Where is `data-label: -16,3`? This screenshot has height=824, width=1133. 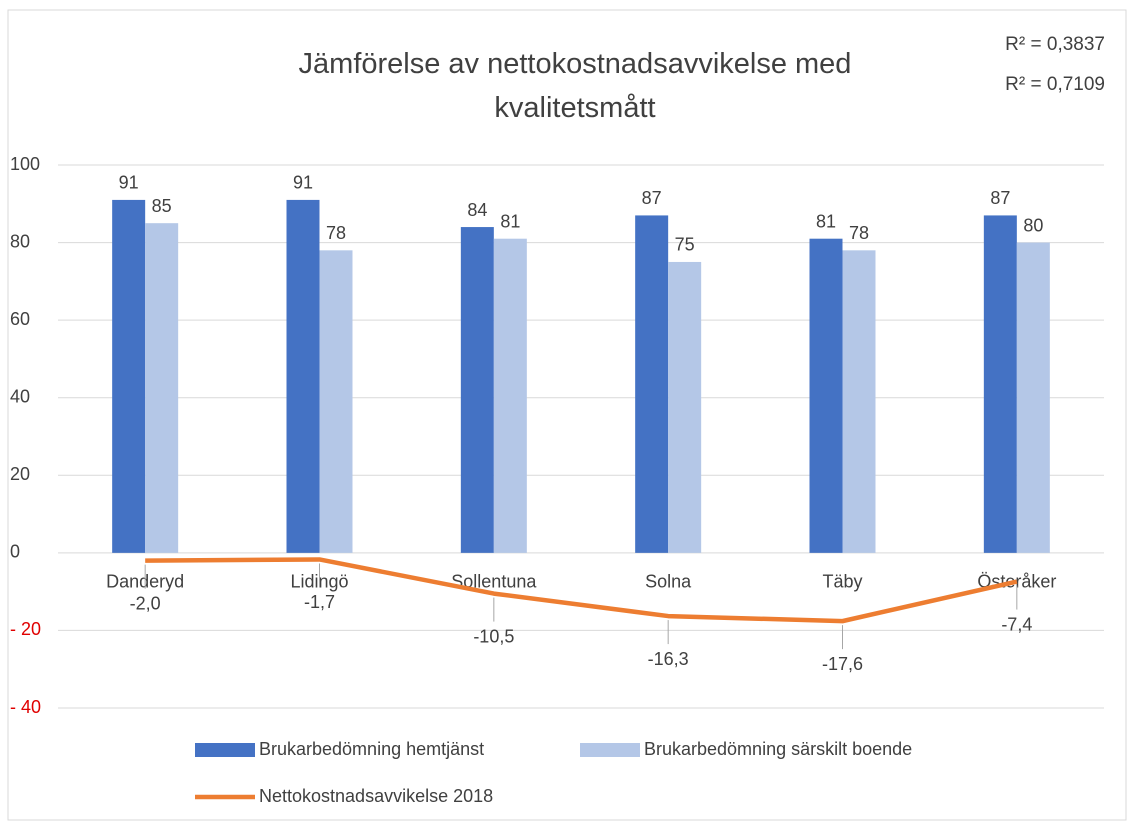 data-label: -16,3 is located at coordinates (668, 659).